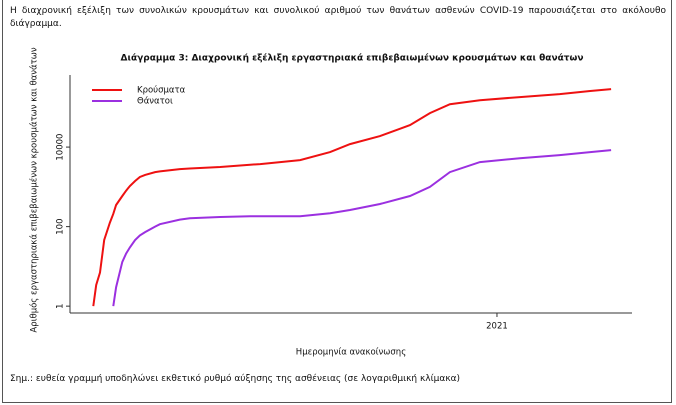  Describe the element at coordinates (155, 102) in the screenshot. I see `legend-label: Θάνατοι` at that location.